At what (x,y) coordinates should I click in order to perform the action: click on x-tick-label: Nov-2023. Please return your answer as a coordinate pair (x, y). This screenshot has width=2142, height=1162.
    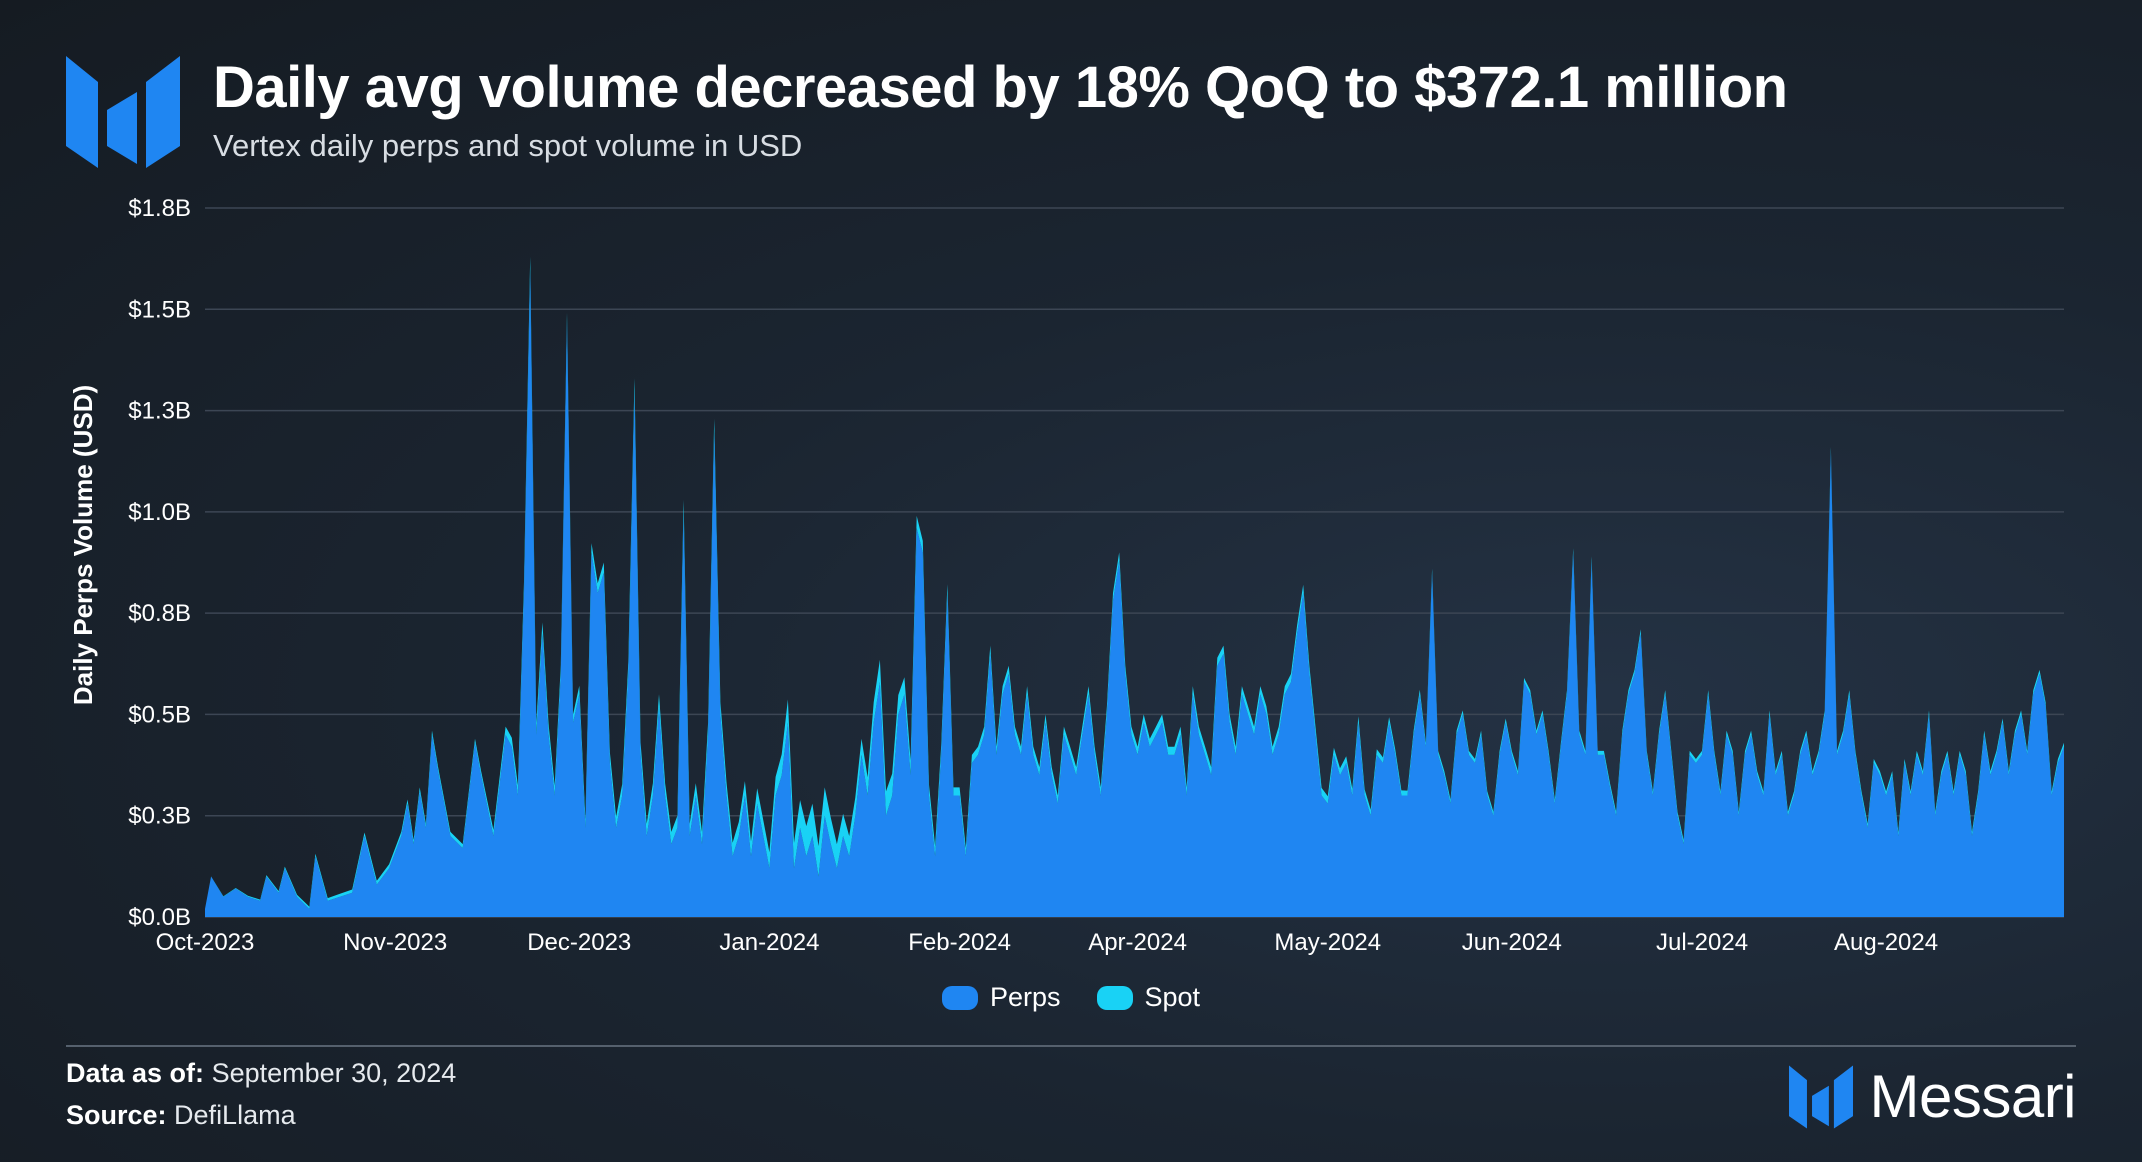
    Looking at the image, I should click on (395, 942).